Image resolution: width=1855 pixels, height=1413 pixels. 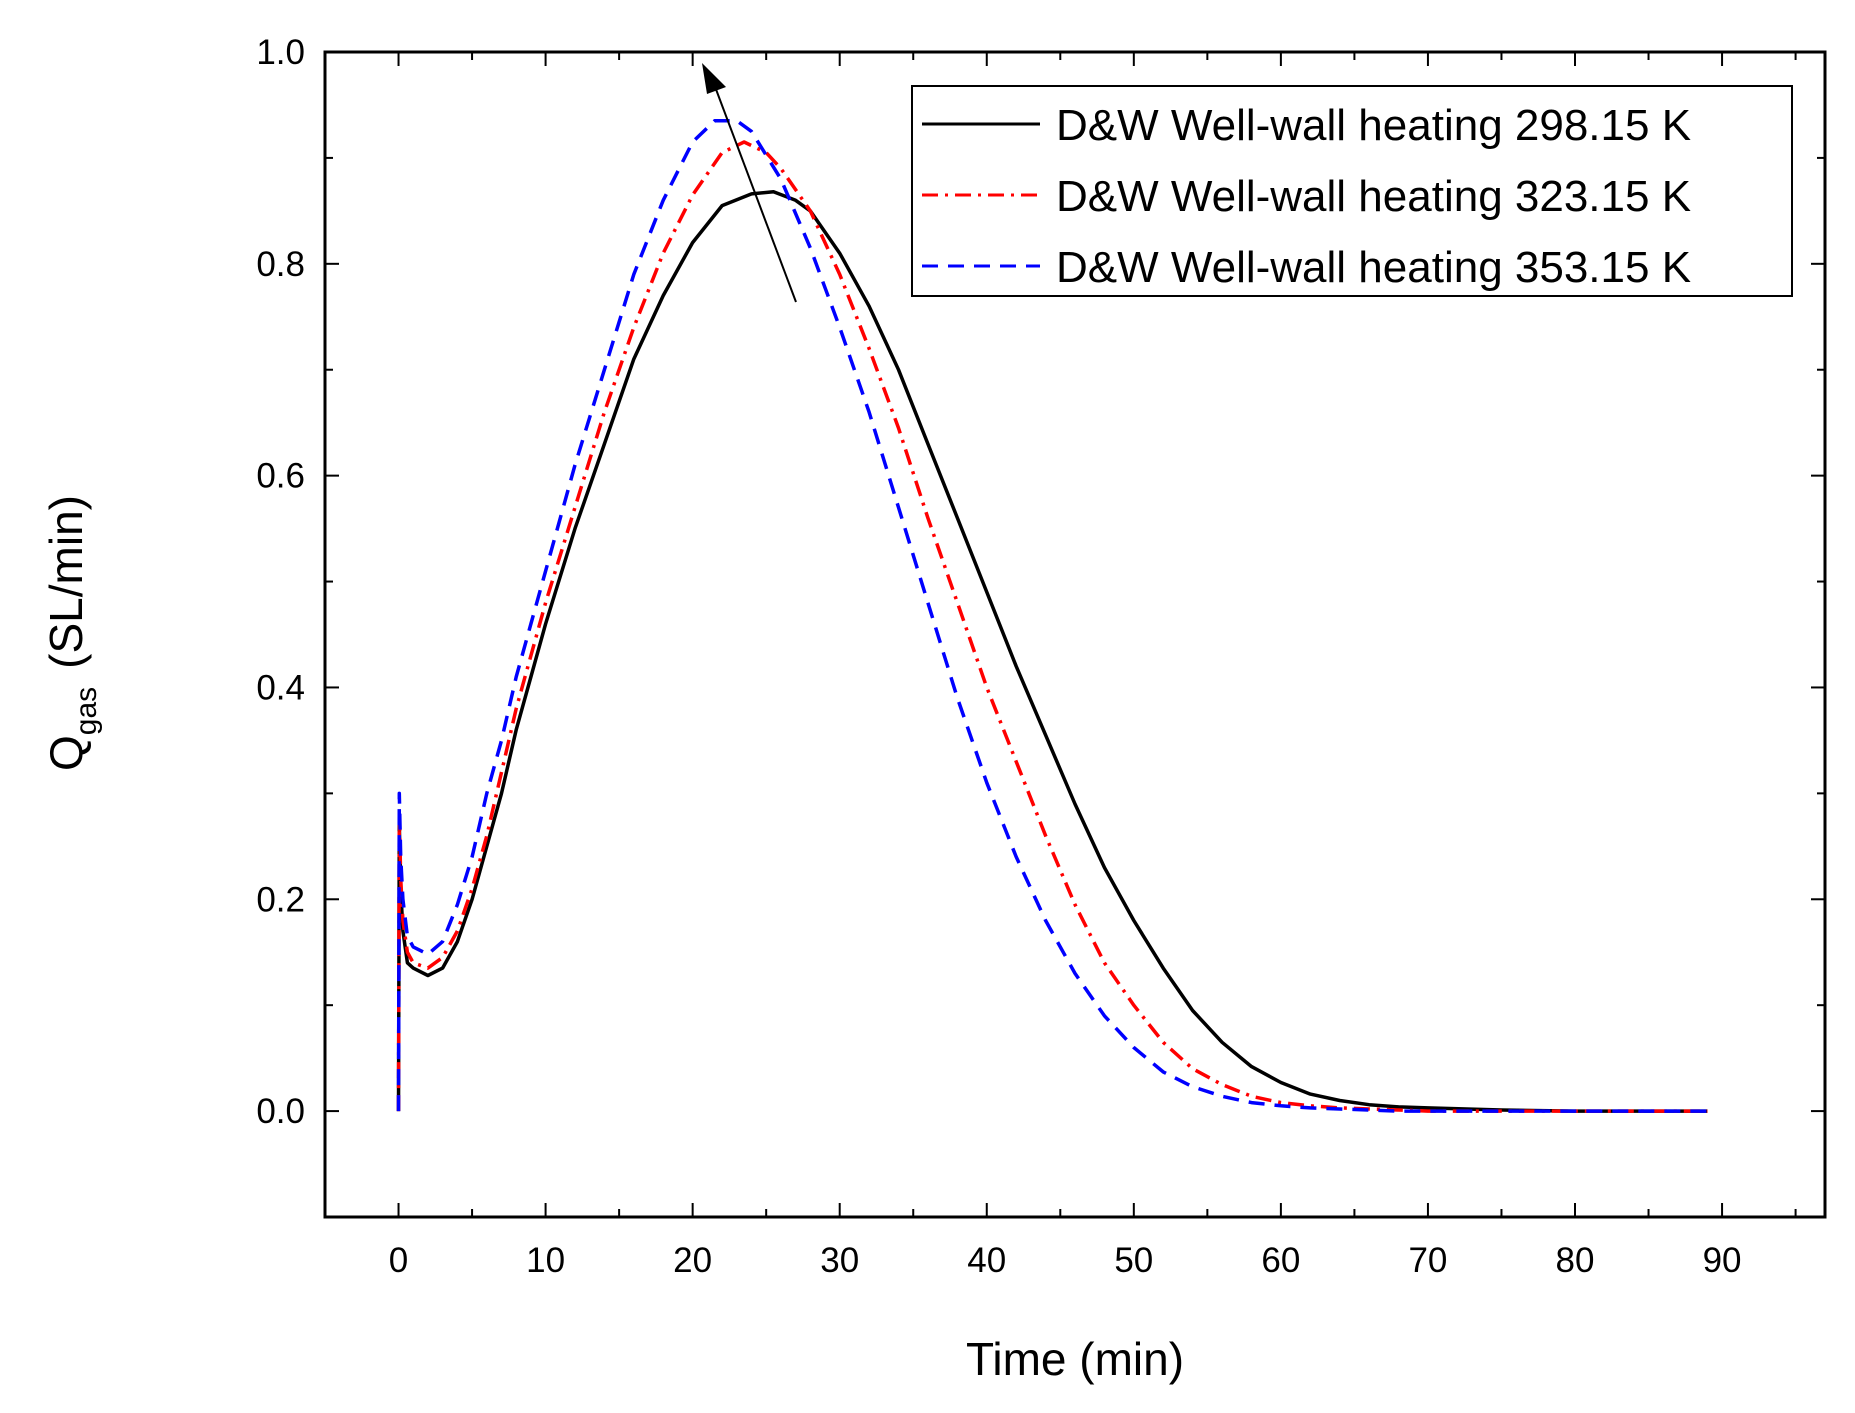 What do you see at coordinates (280, 52) in the screenshot?
I see `y-tick-label: 1.0` at bounding box center [280, 52].